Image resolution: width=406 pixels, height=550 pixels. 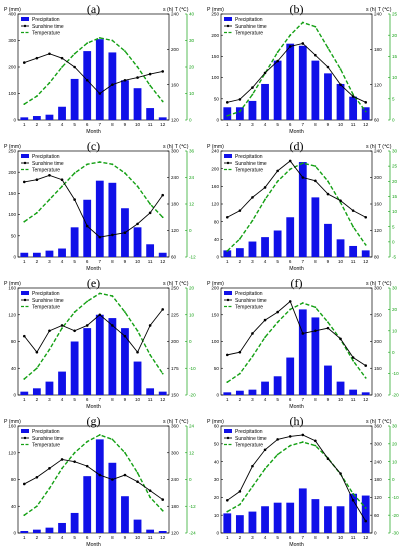 I want to click on y-tick-label: 20, so click(x=217, y=497).